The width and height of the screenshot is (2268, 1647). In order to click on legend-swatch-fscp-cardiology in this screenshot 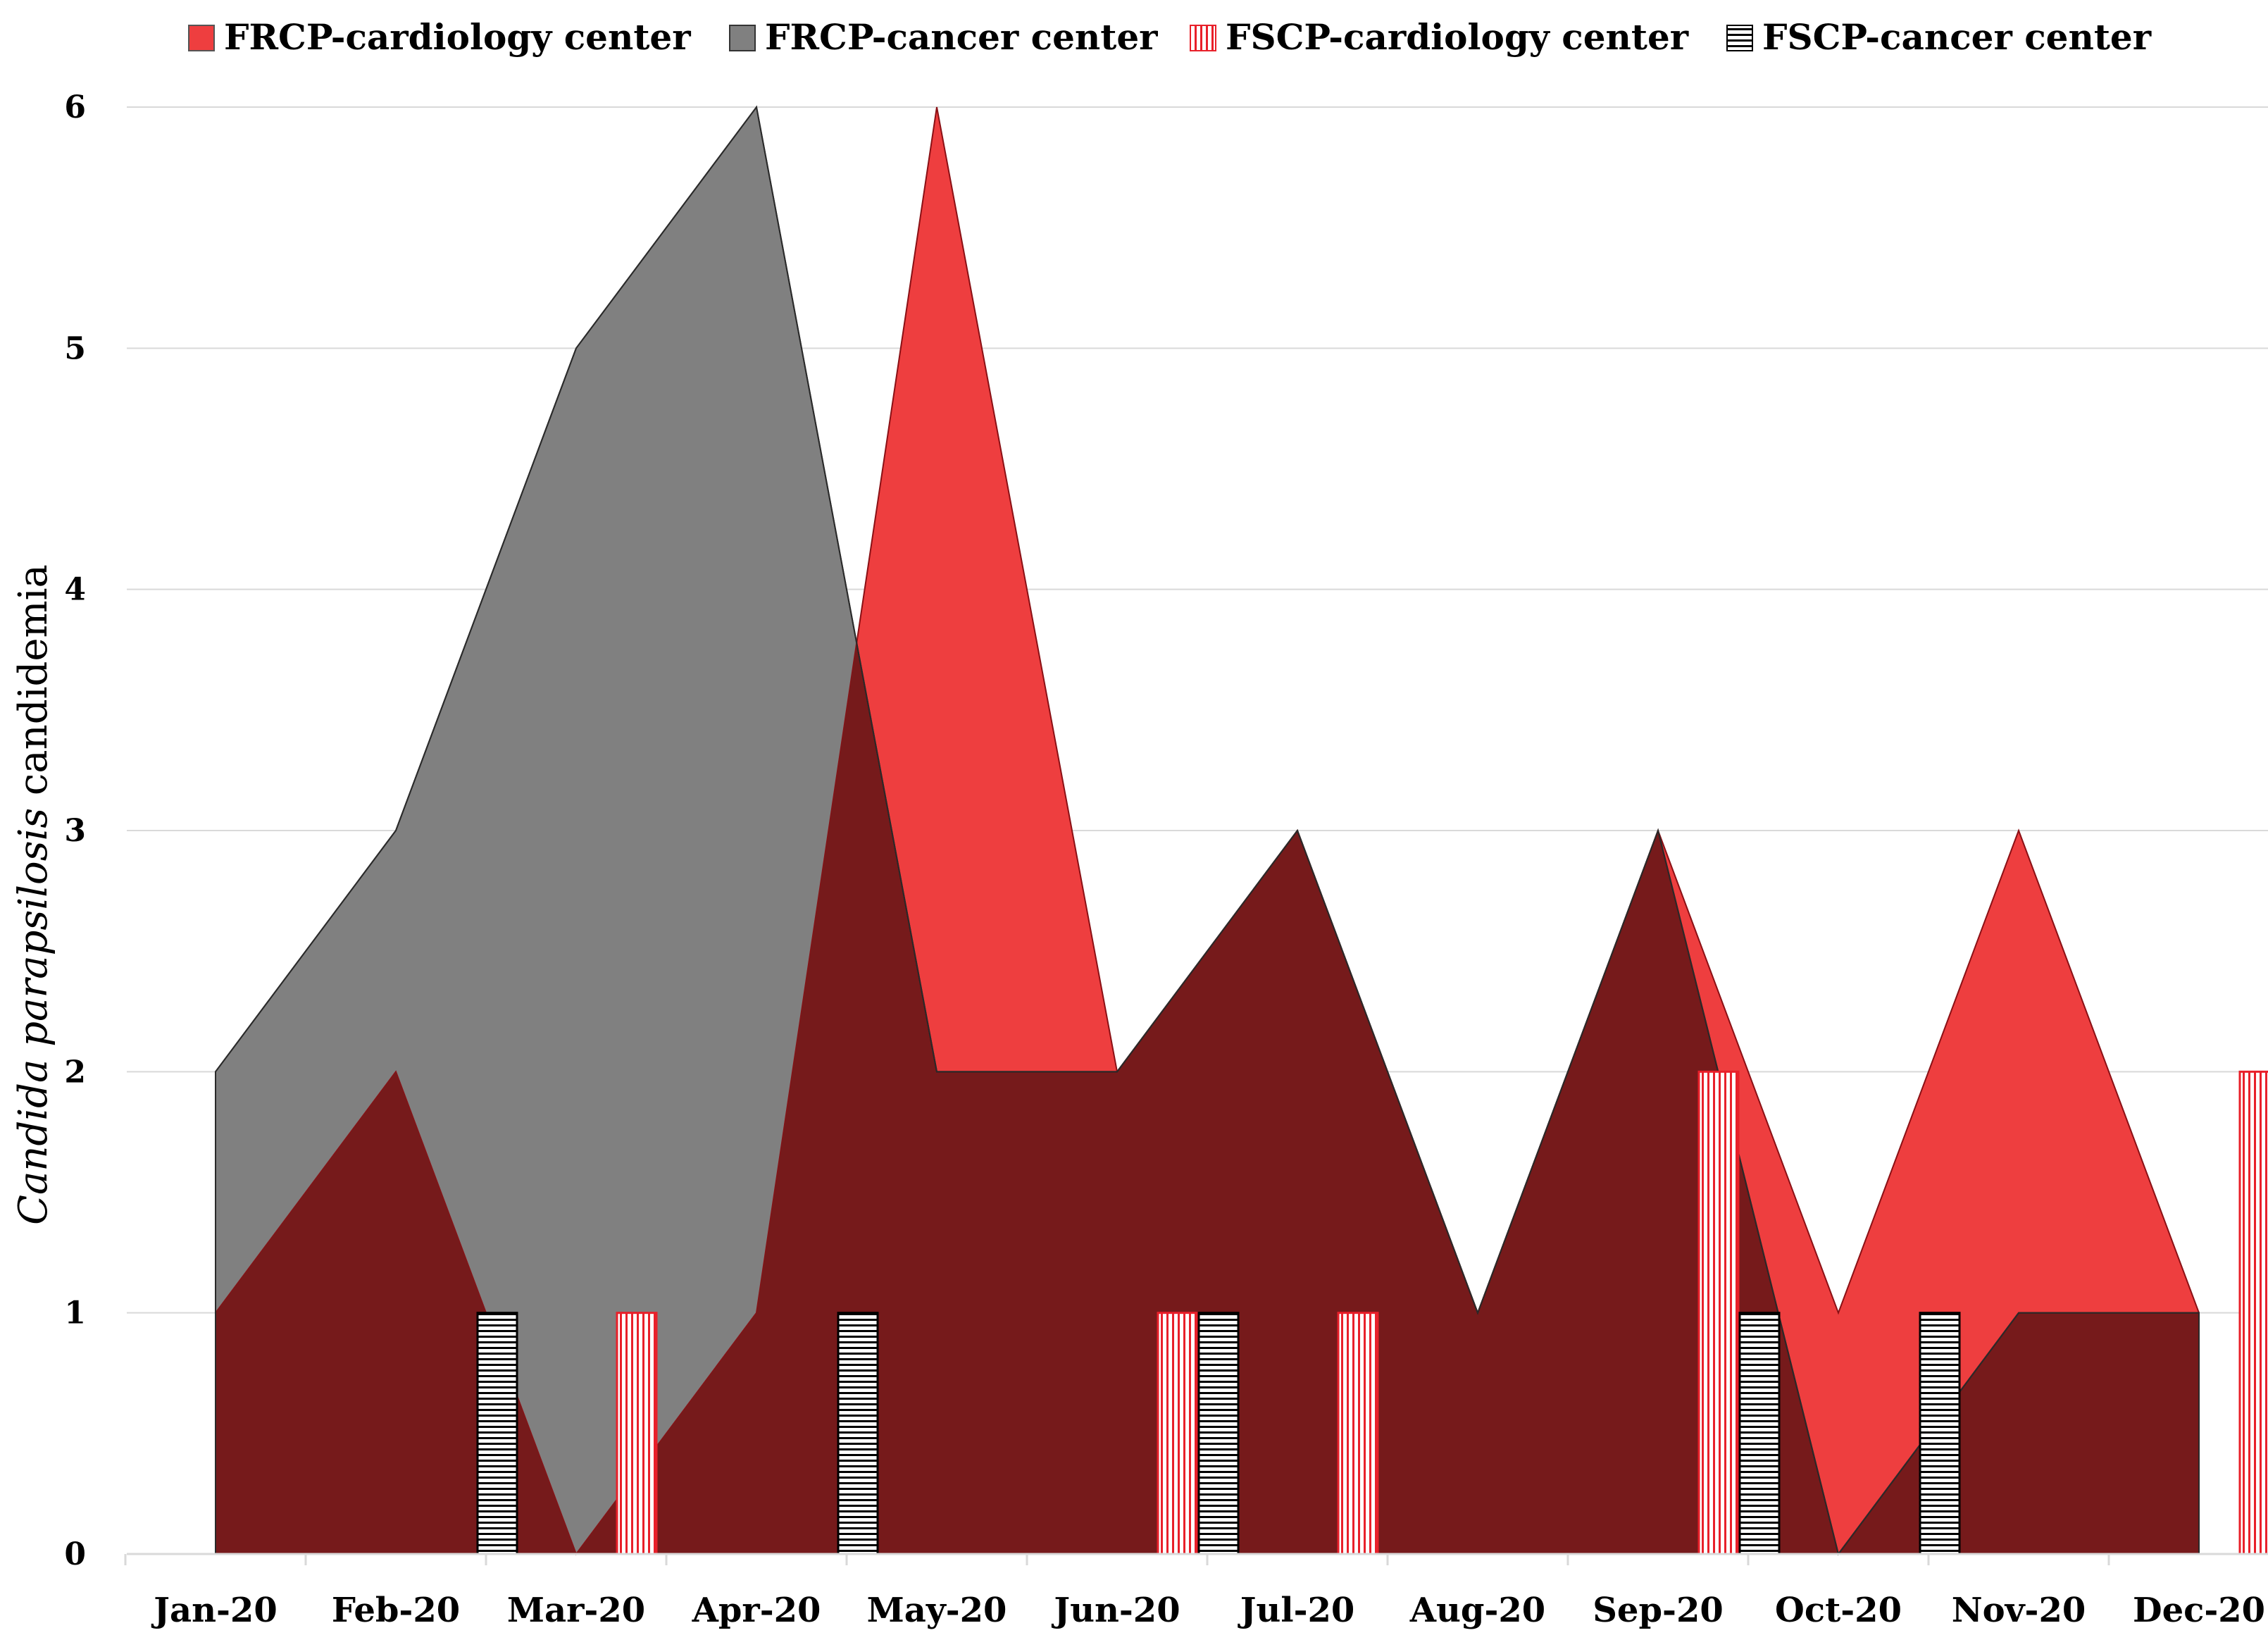, I will do `click(1203, 38)`.